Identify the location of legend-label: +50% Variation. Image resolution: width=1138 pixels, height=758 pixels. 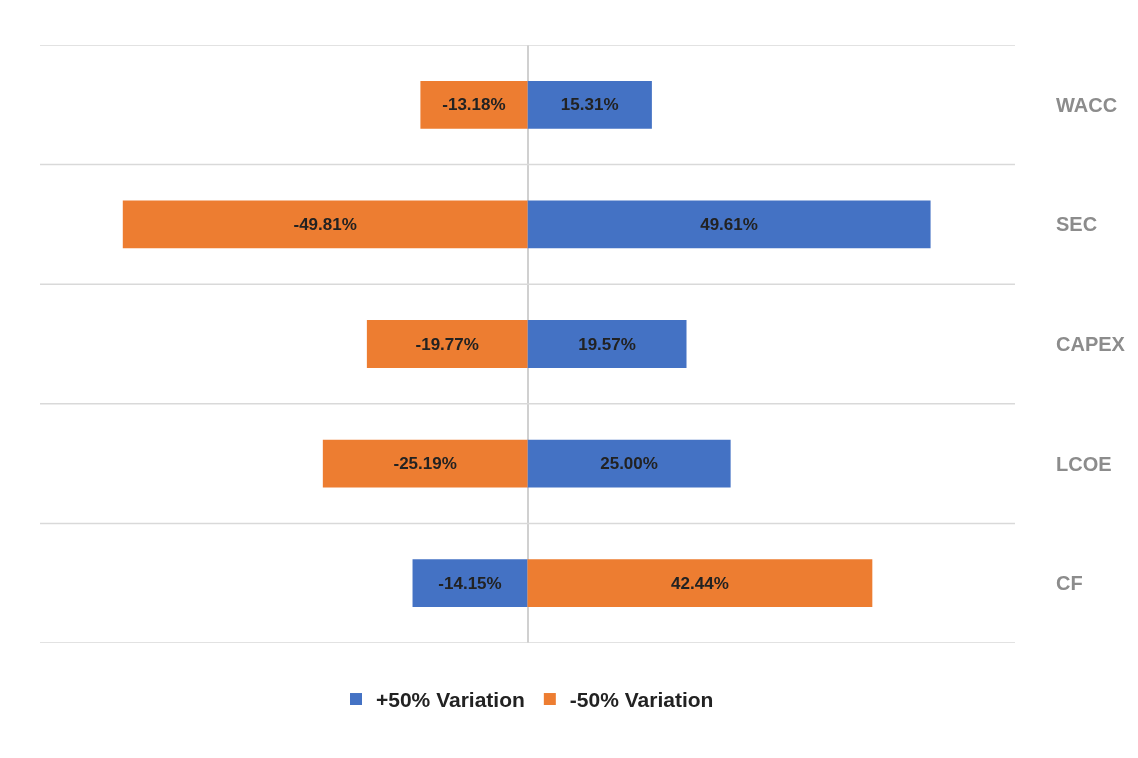
(450, 700).